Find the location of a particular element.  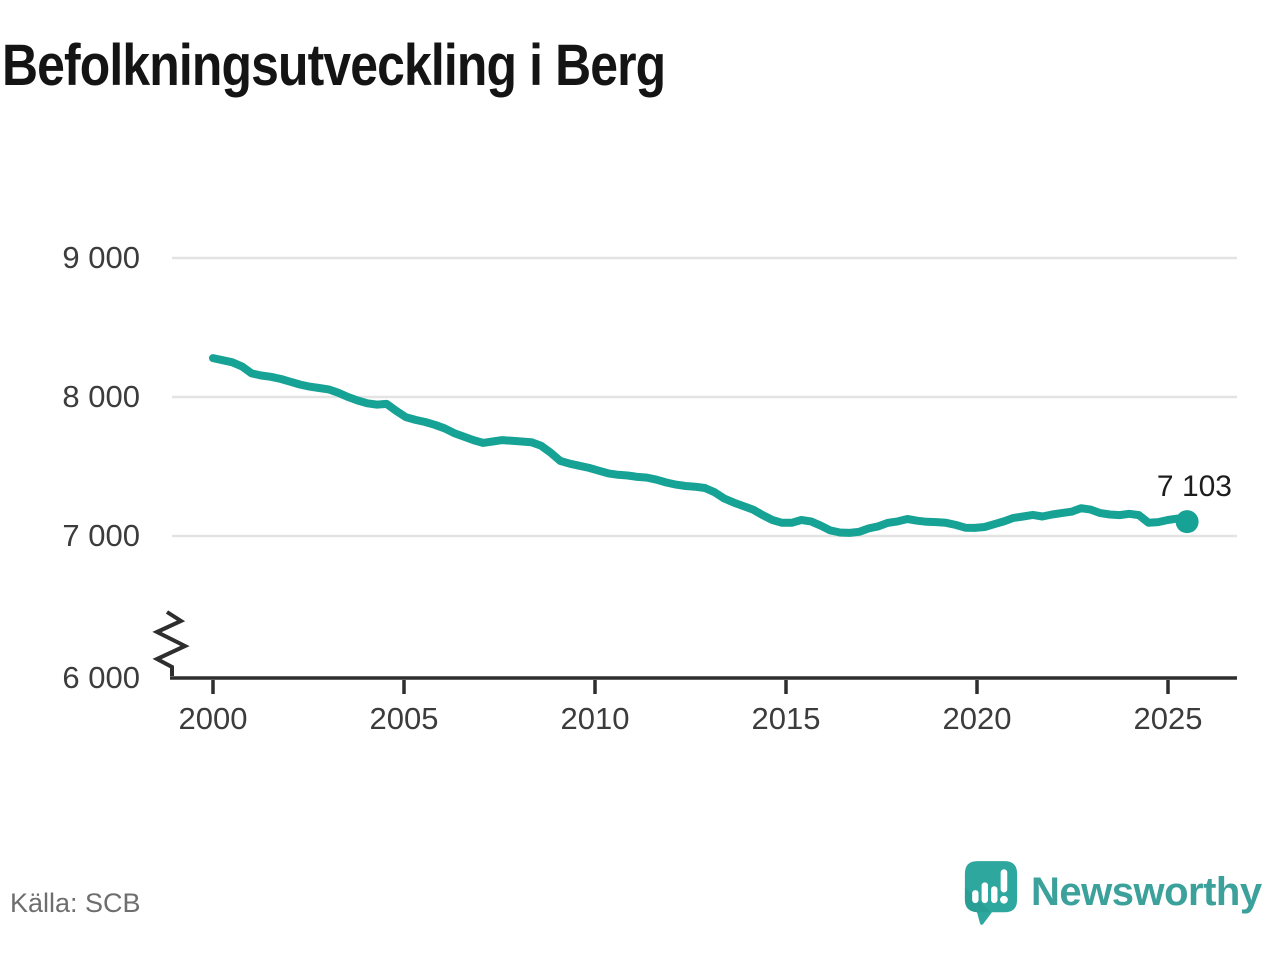

newsworthy-wordmark: Newsworthy is located at coordinates (1146, 892).